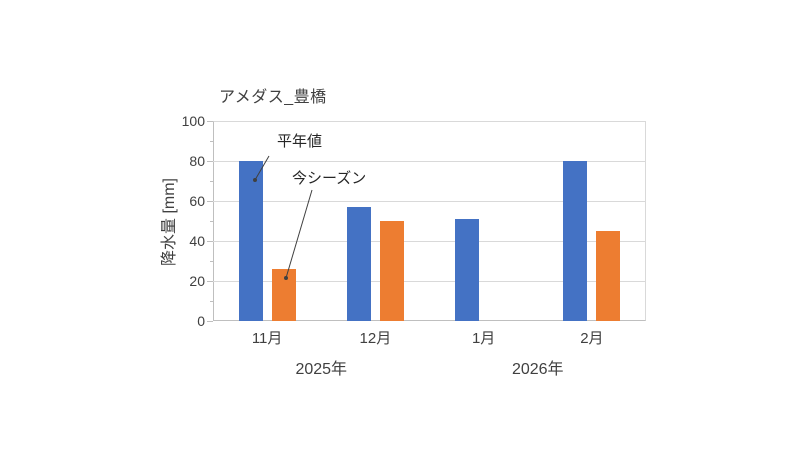  What do you see at coordinates (608, 276) in the screenshot?
I see `bar-今シーズン-2月` at bounding box center [608, 276].